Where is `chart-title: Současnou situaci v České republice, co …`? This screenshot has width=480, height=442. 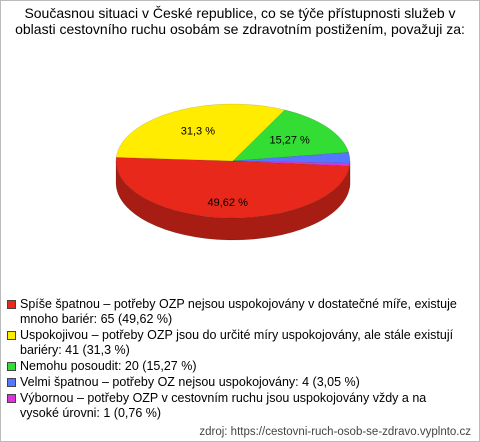 chart-title: Současnou situaci v České republice, co … is located at coordinates (240, 21).